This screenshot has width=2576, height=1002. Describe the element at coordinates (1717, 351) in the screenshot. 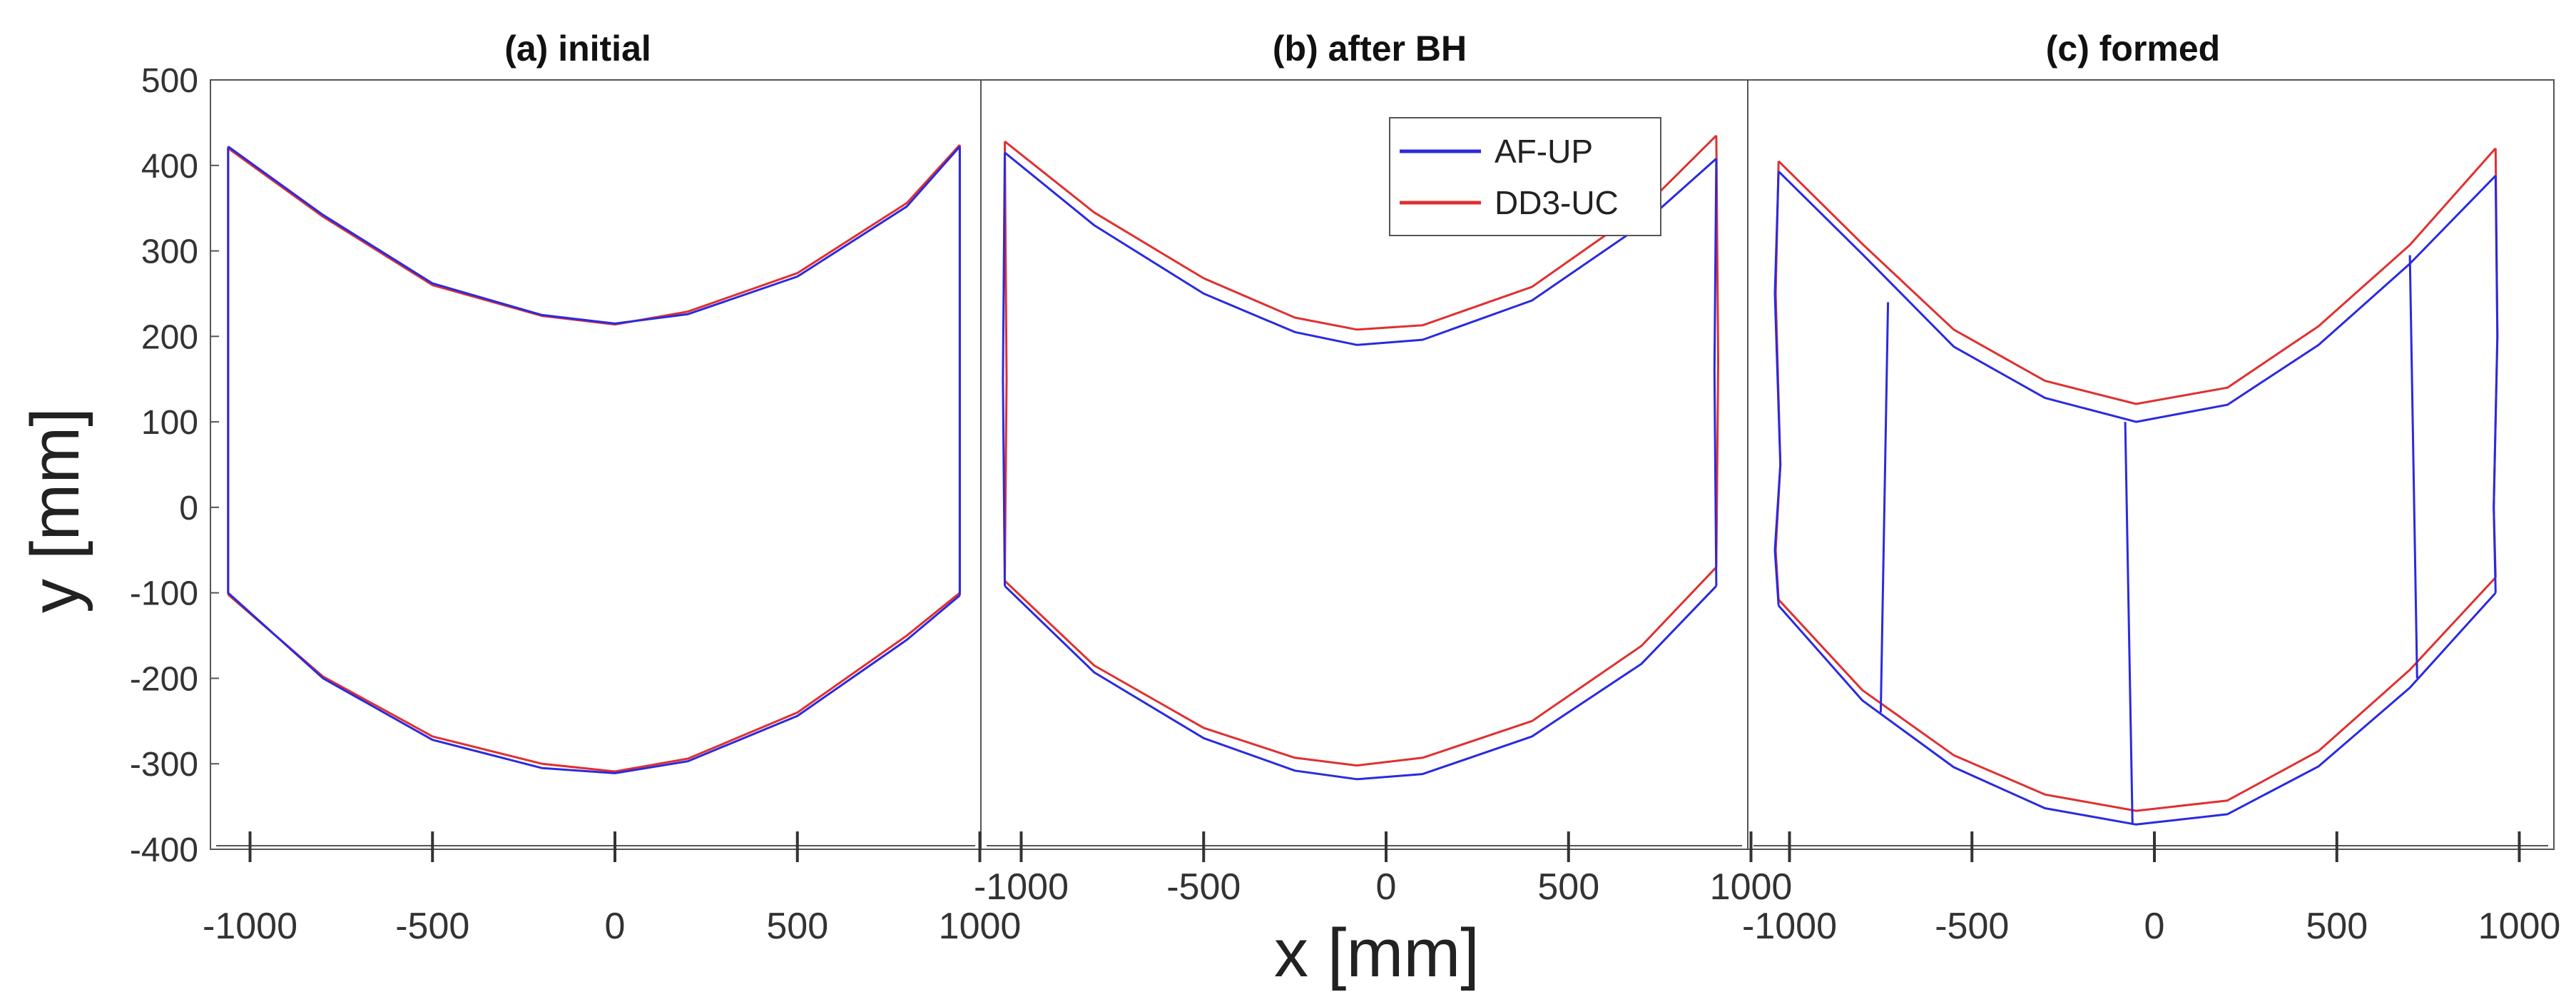

I see `dd3-uc-right-edge` at that location.